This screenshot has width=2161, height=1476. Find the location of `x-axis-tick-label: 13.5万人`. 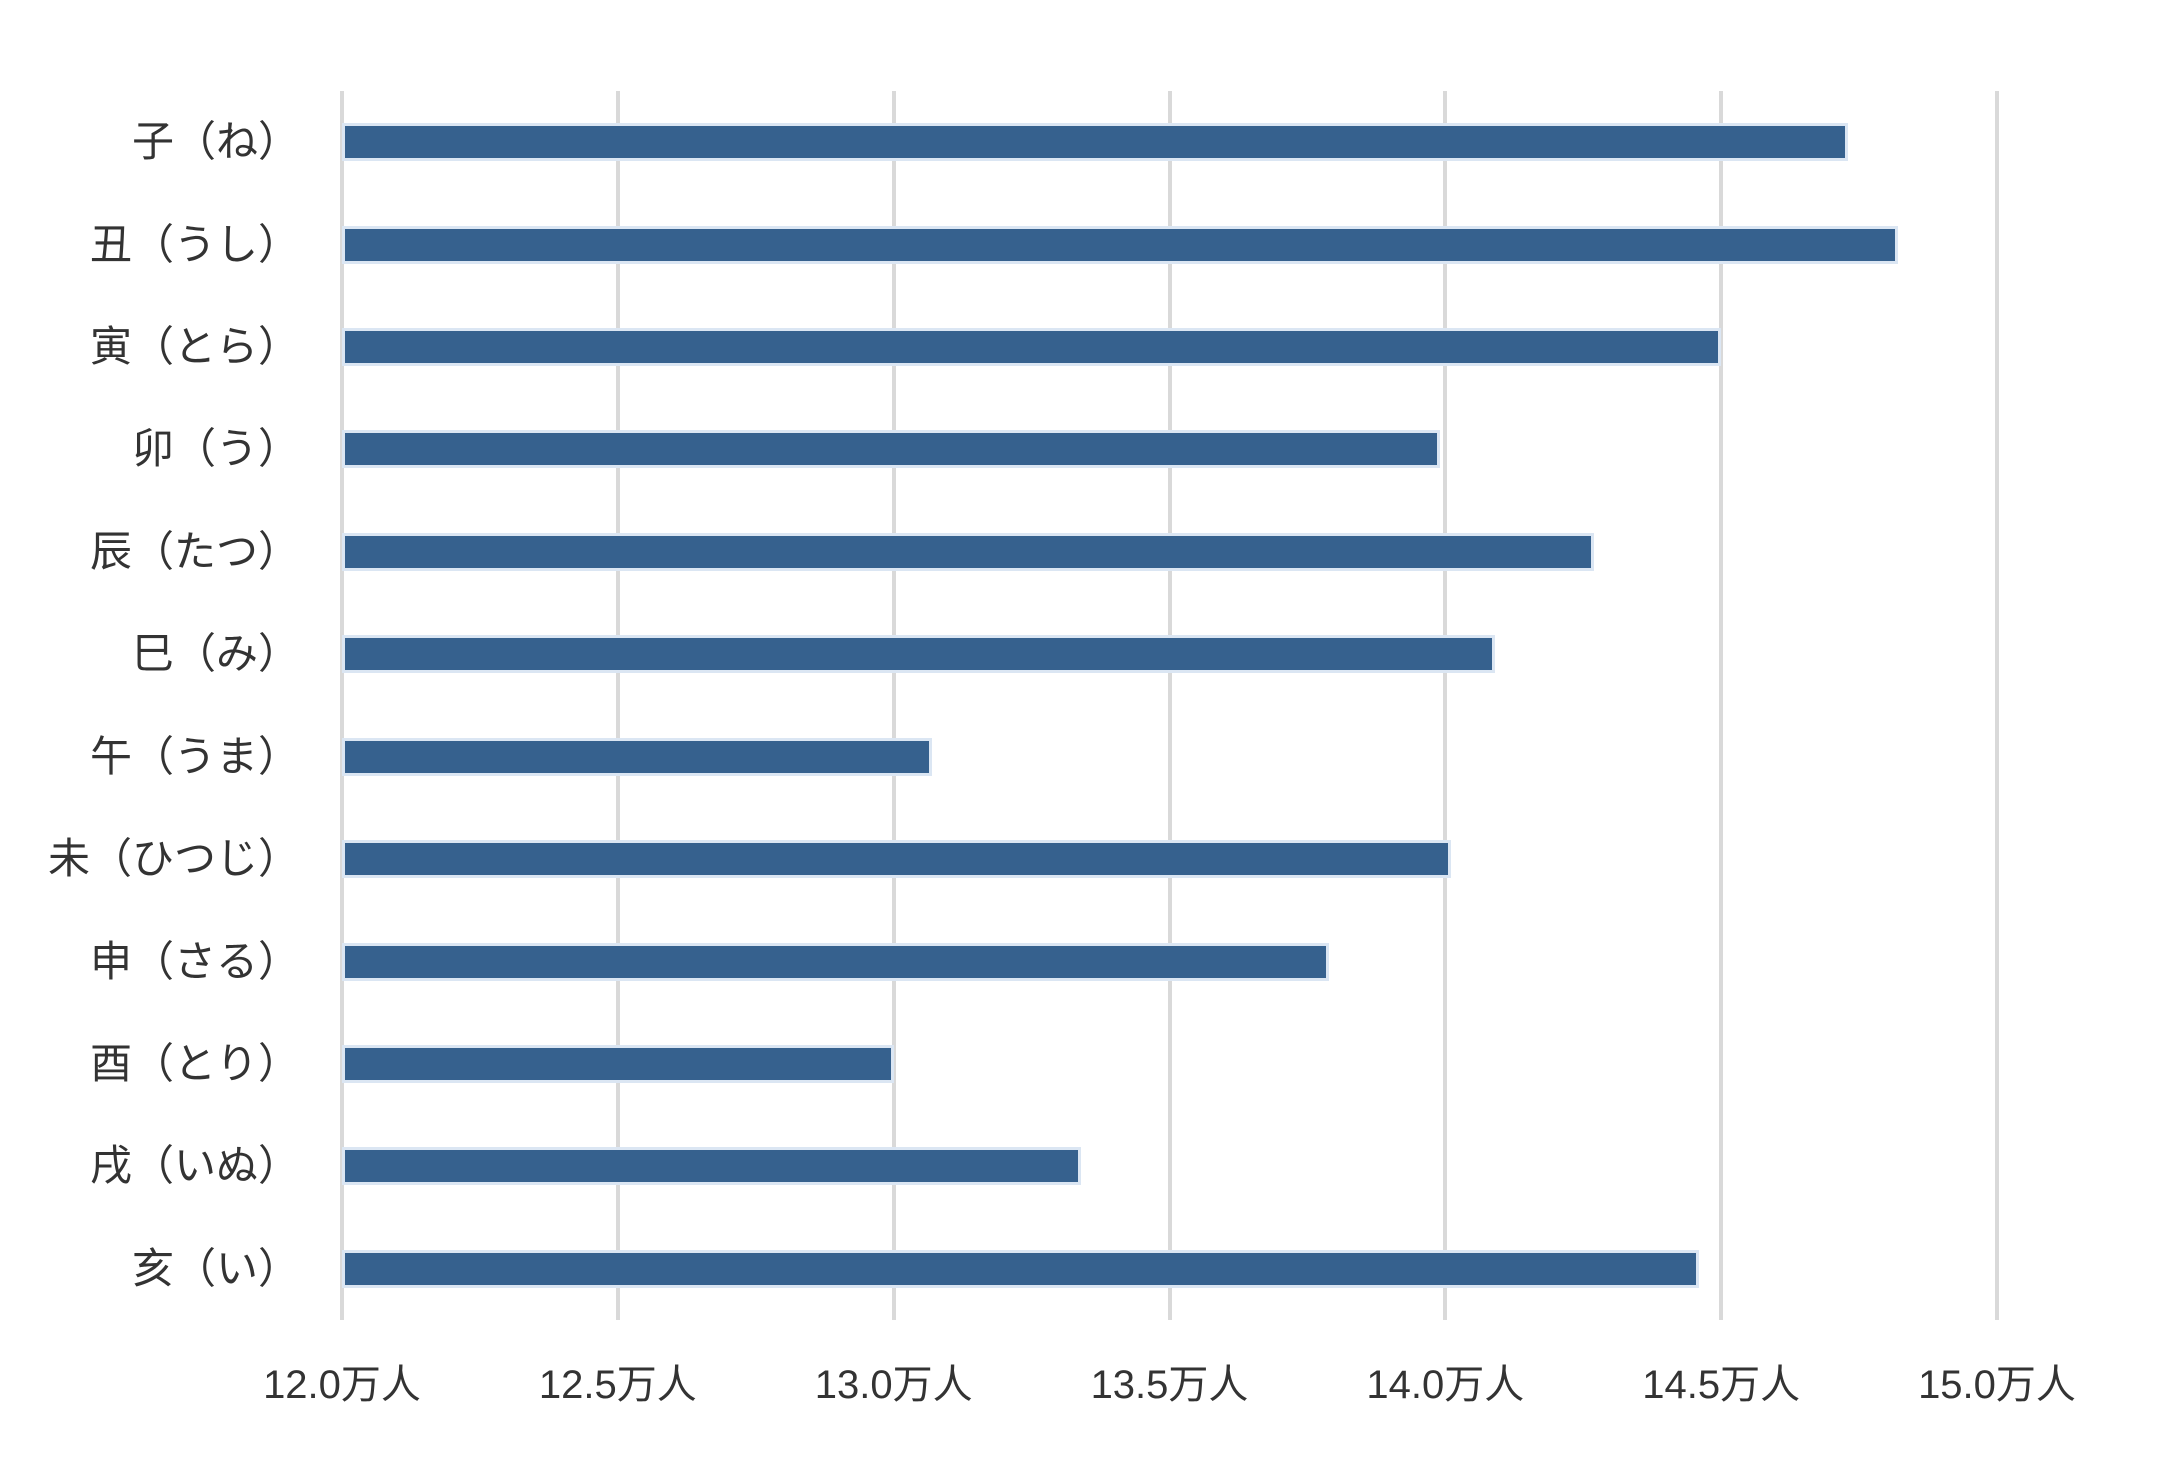

x-axis-tick-label: 13.5万人 is located at coordinates (1169, 1385).